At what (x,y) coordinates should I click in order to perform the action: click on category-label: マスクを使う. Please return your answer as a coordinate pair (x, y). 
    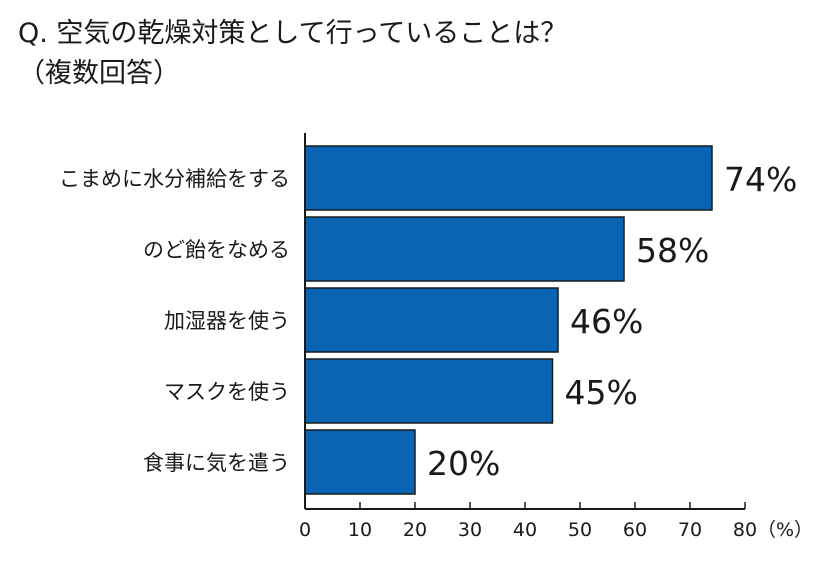
    Looking at the image, I should click on (227, 392).